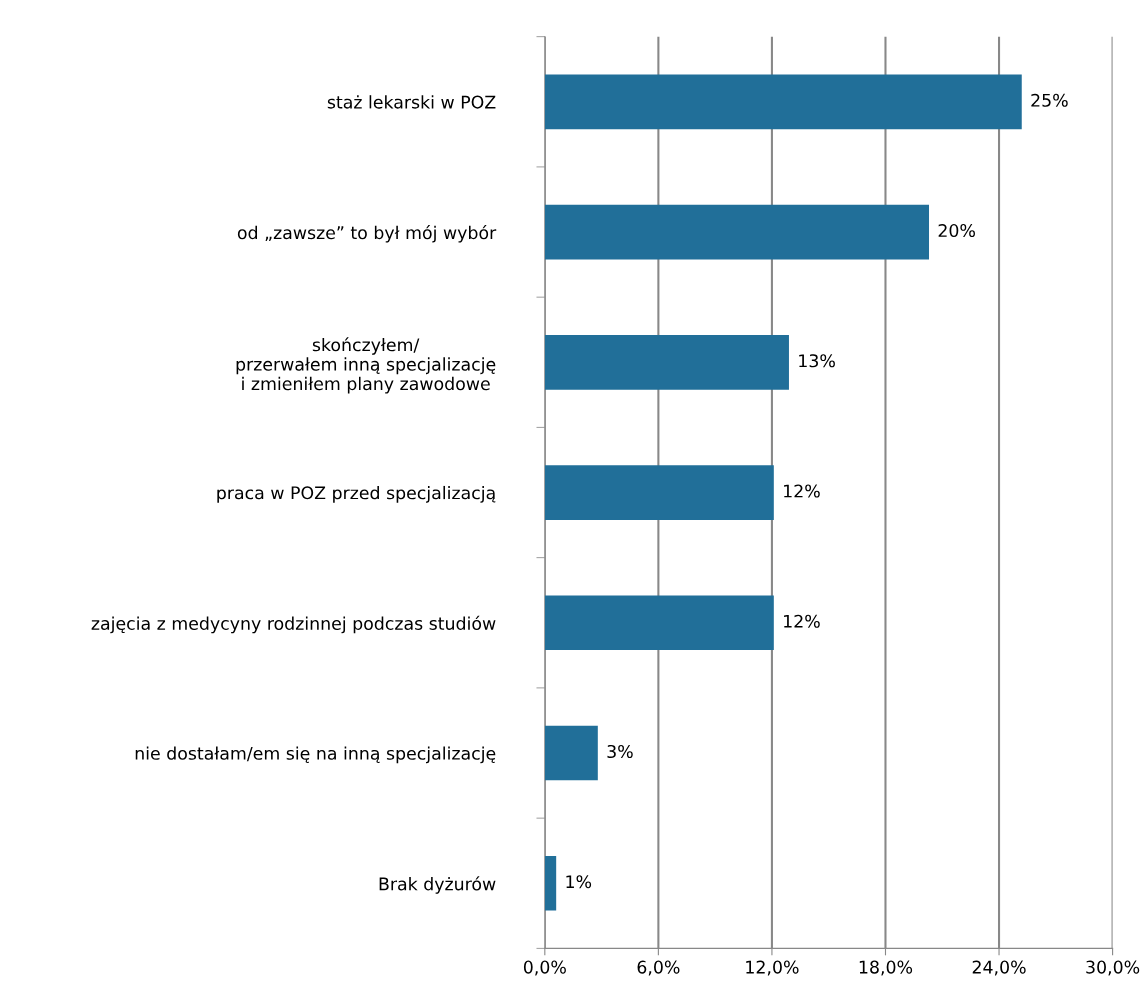 This screenshot has height=991, width=1147. I want to click on x-tick-label: 24,0%, so click(999, 968).